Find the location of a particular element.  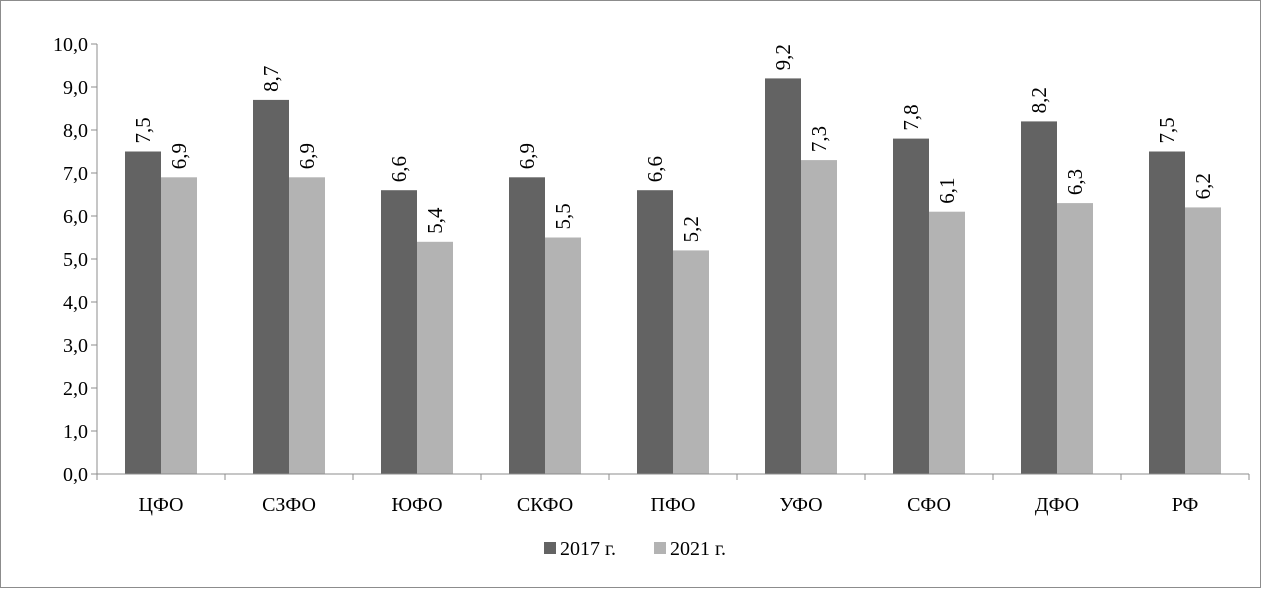

category-label: ЦФО is located at coordinates (161, 505).